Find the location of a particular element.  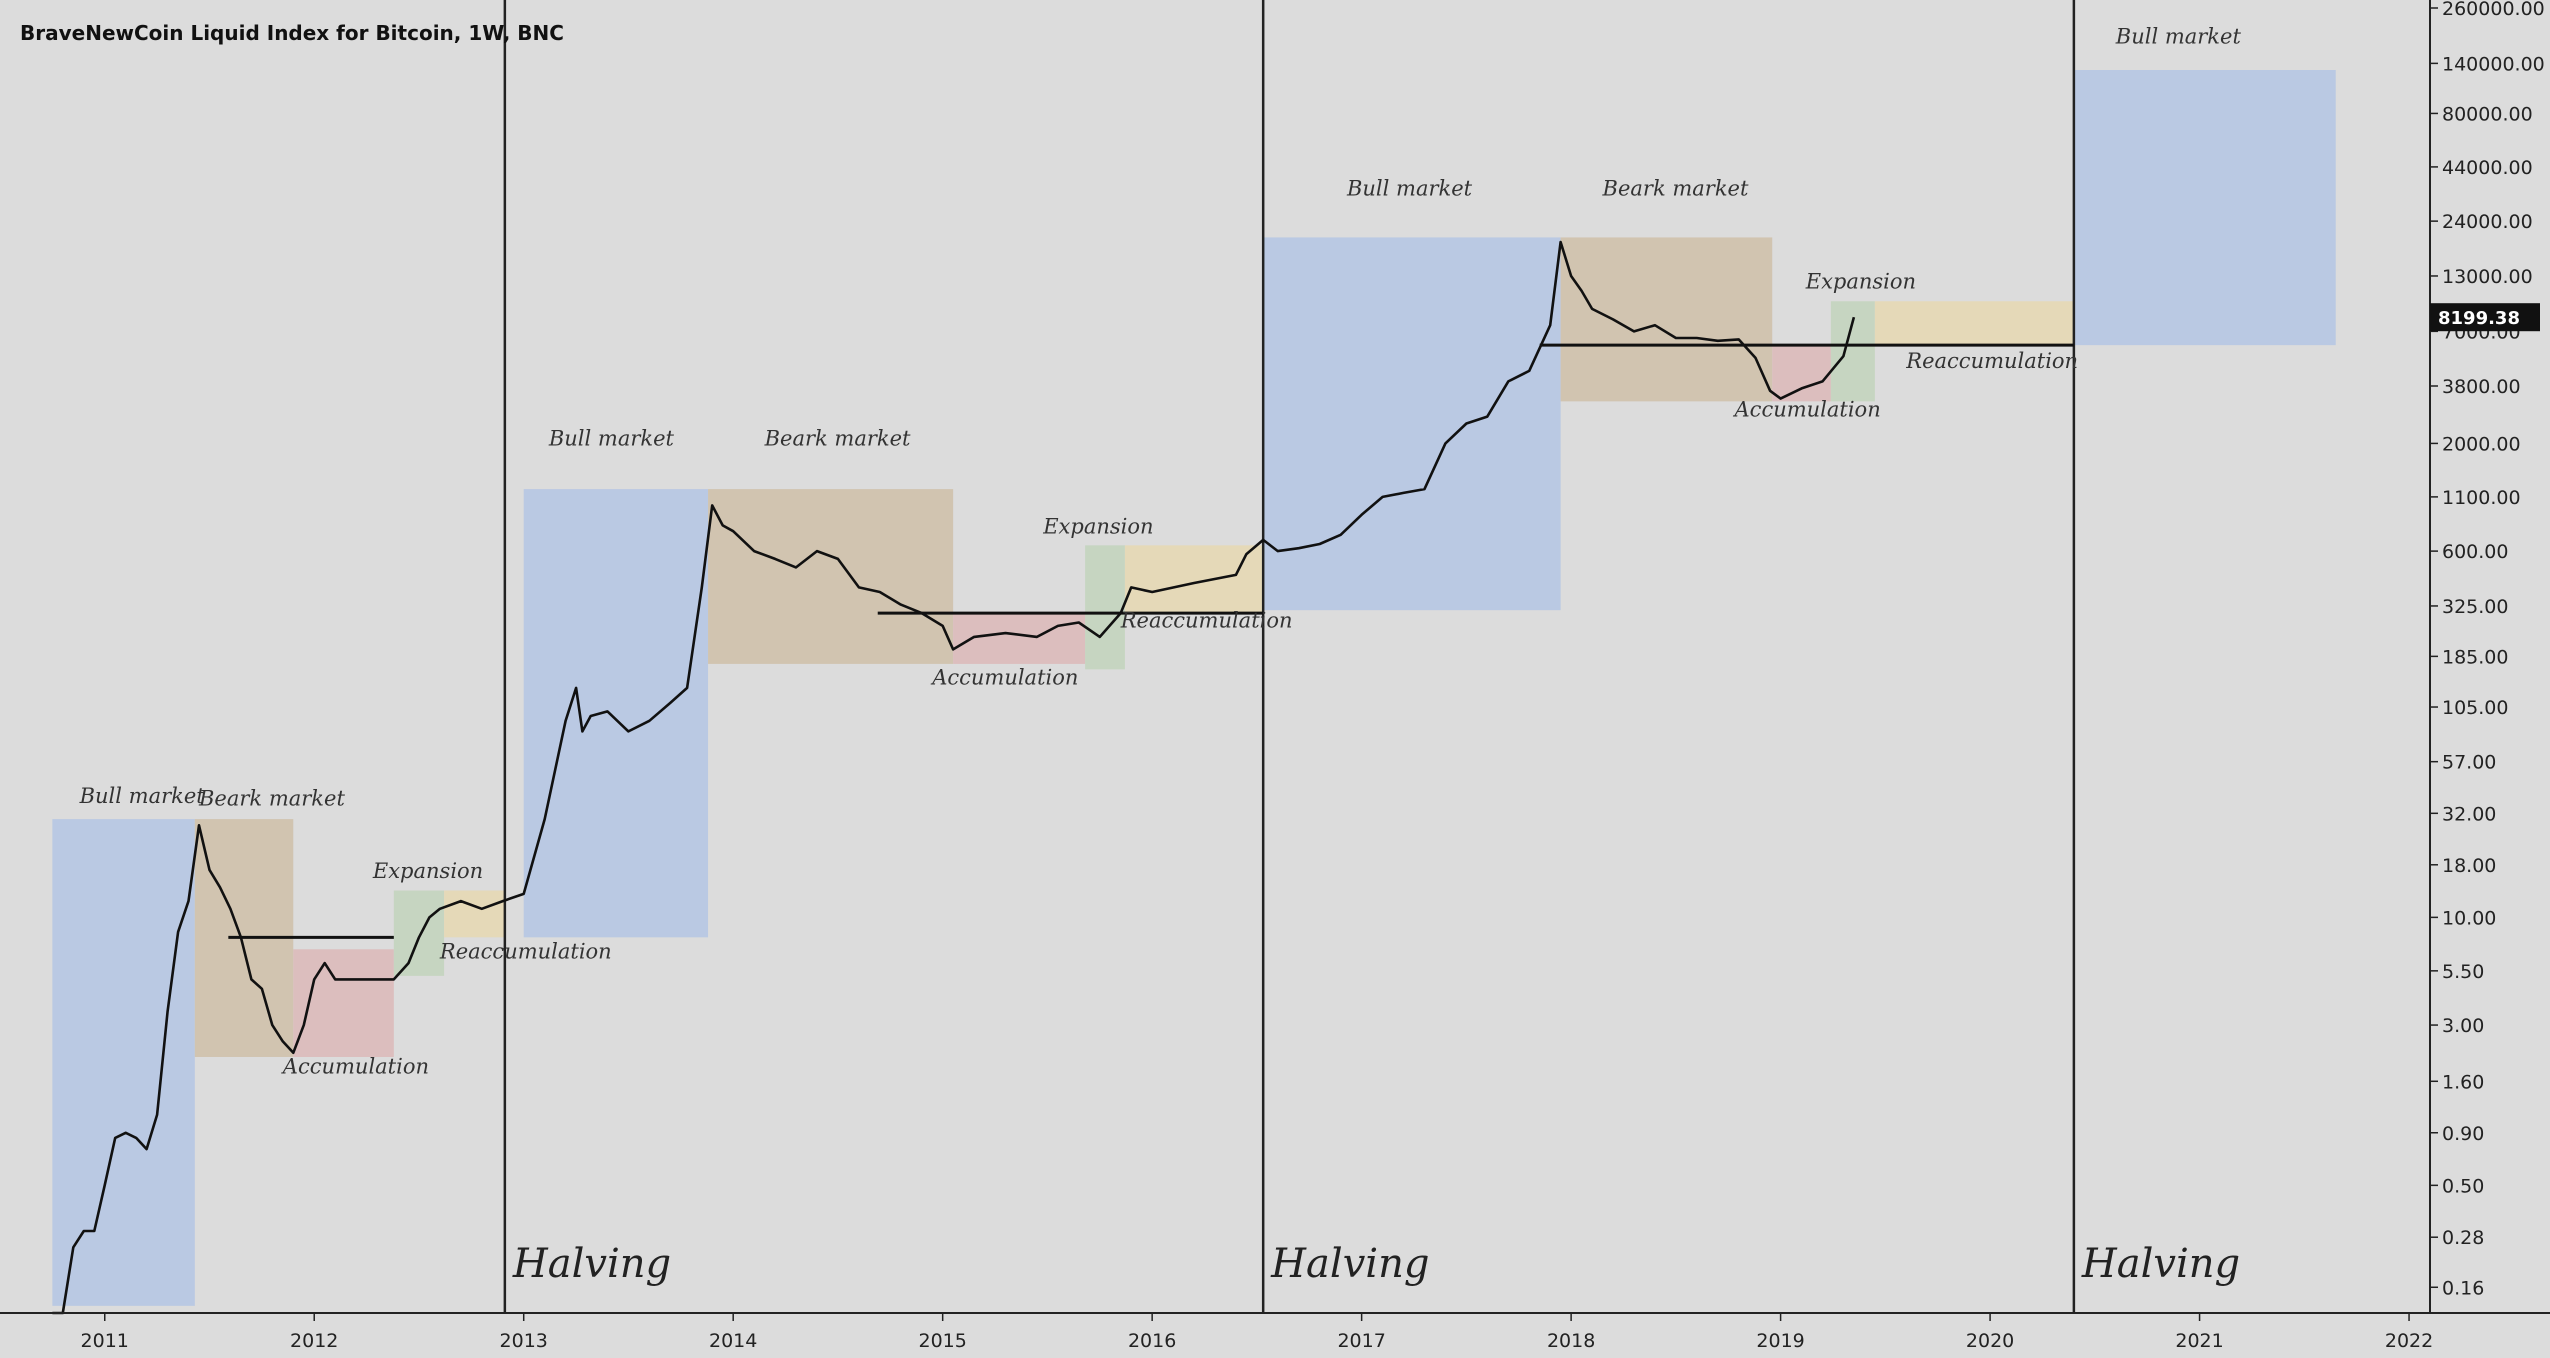

current-price-label: 8199.38 is located at coordinates (2479, 318).